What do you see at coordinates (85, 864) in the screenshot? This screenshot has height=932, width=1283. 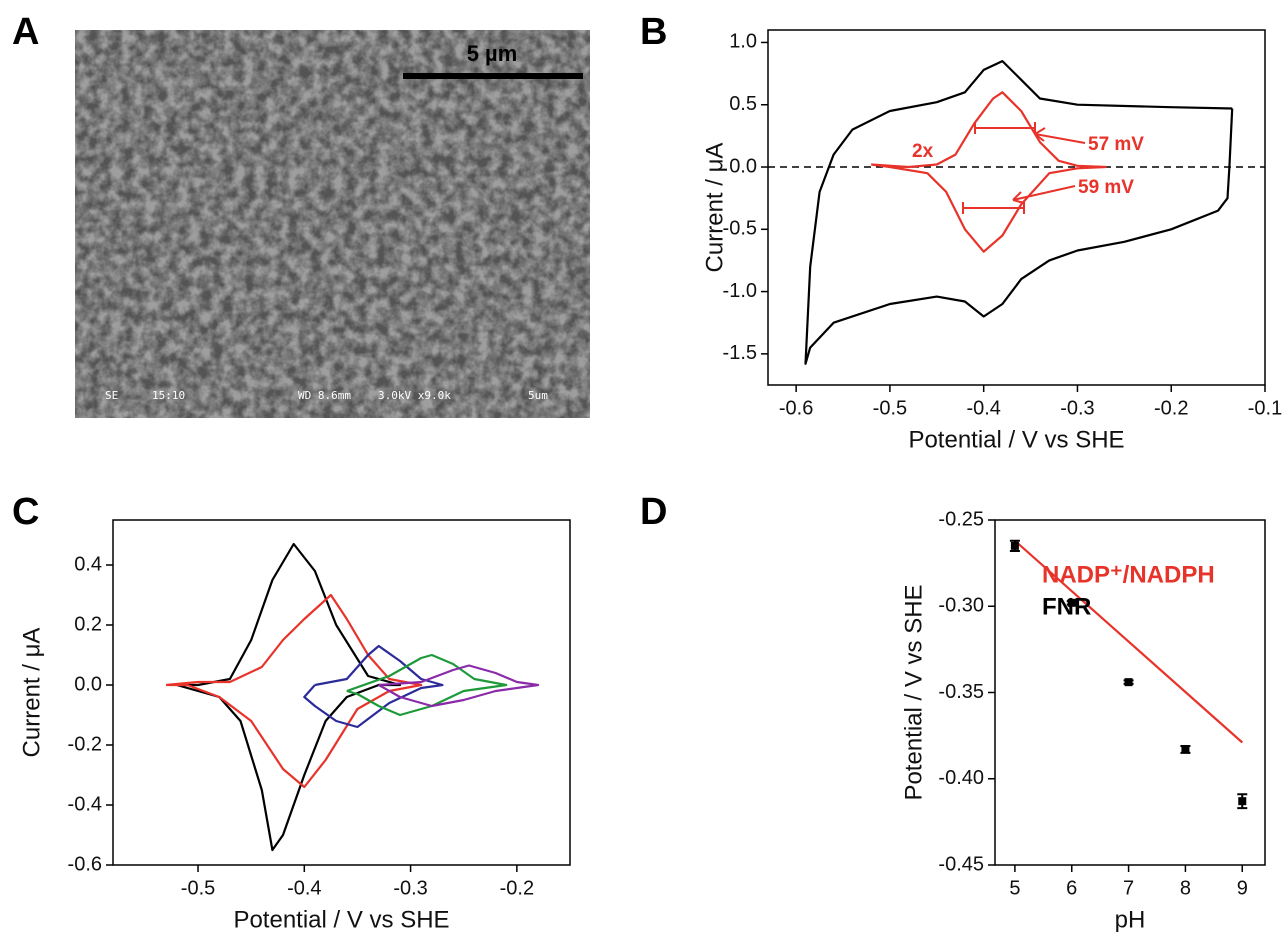 I see `y-tick-label: -0.6` at bounding box center [85, 864].